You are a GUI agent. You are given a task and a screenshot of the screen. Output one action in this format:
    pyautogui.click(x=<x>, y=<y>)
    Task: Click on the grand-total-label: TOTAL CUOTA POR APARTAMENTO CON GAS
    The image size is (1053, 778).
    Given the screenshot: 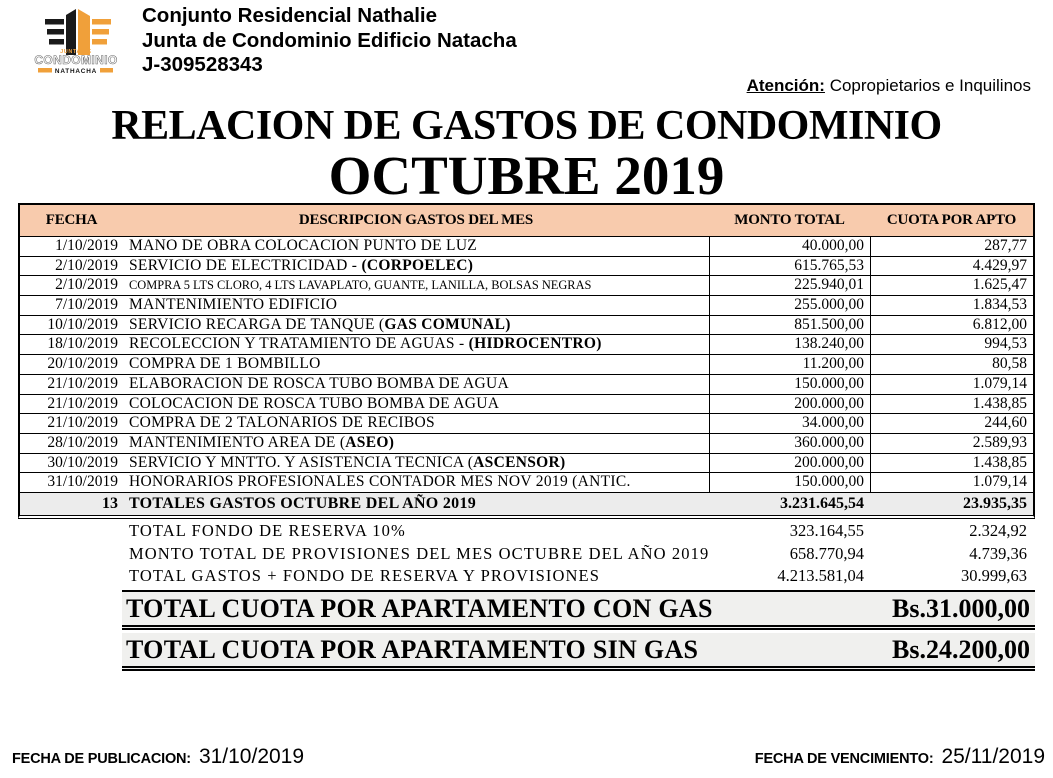 What is the action you would take?
    pyautogui.click(x=419, y=608)
    